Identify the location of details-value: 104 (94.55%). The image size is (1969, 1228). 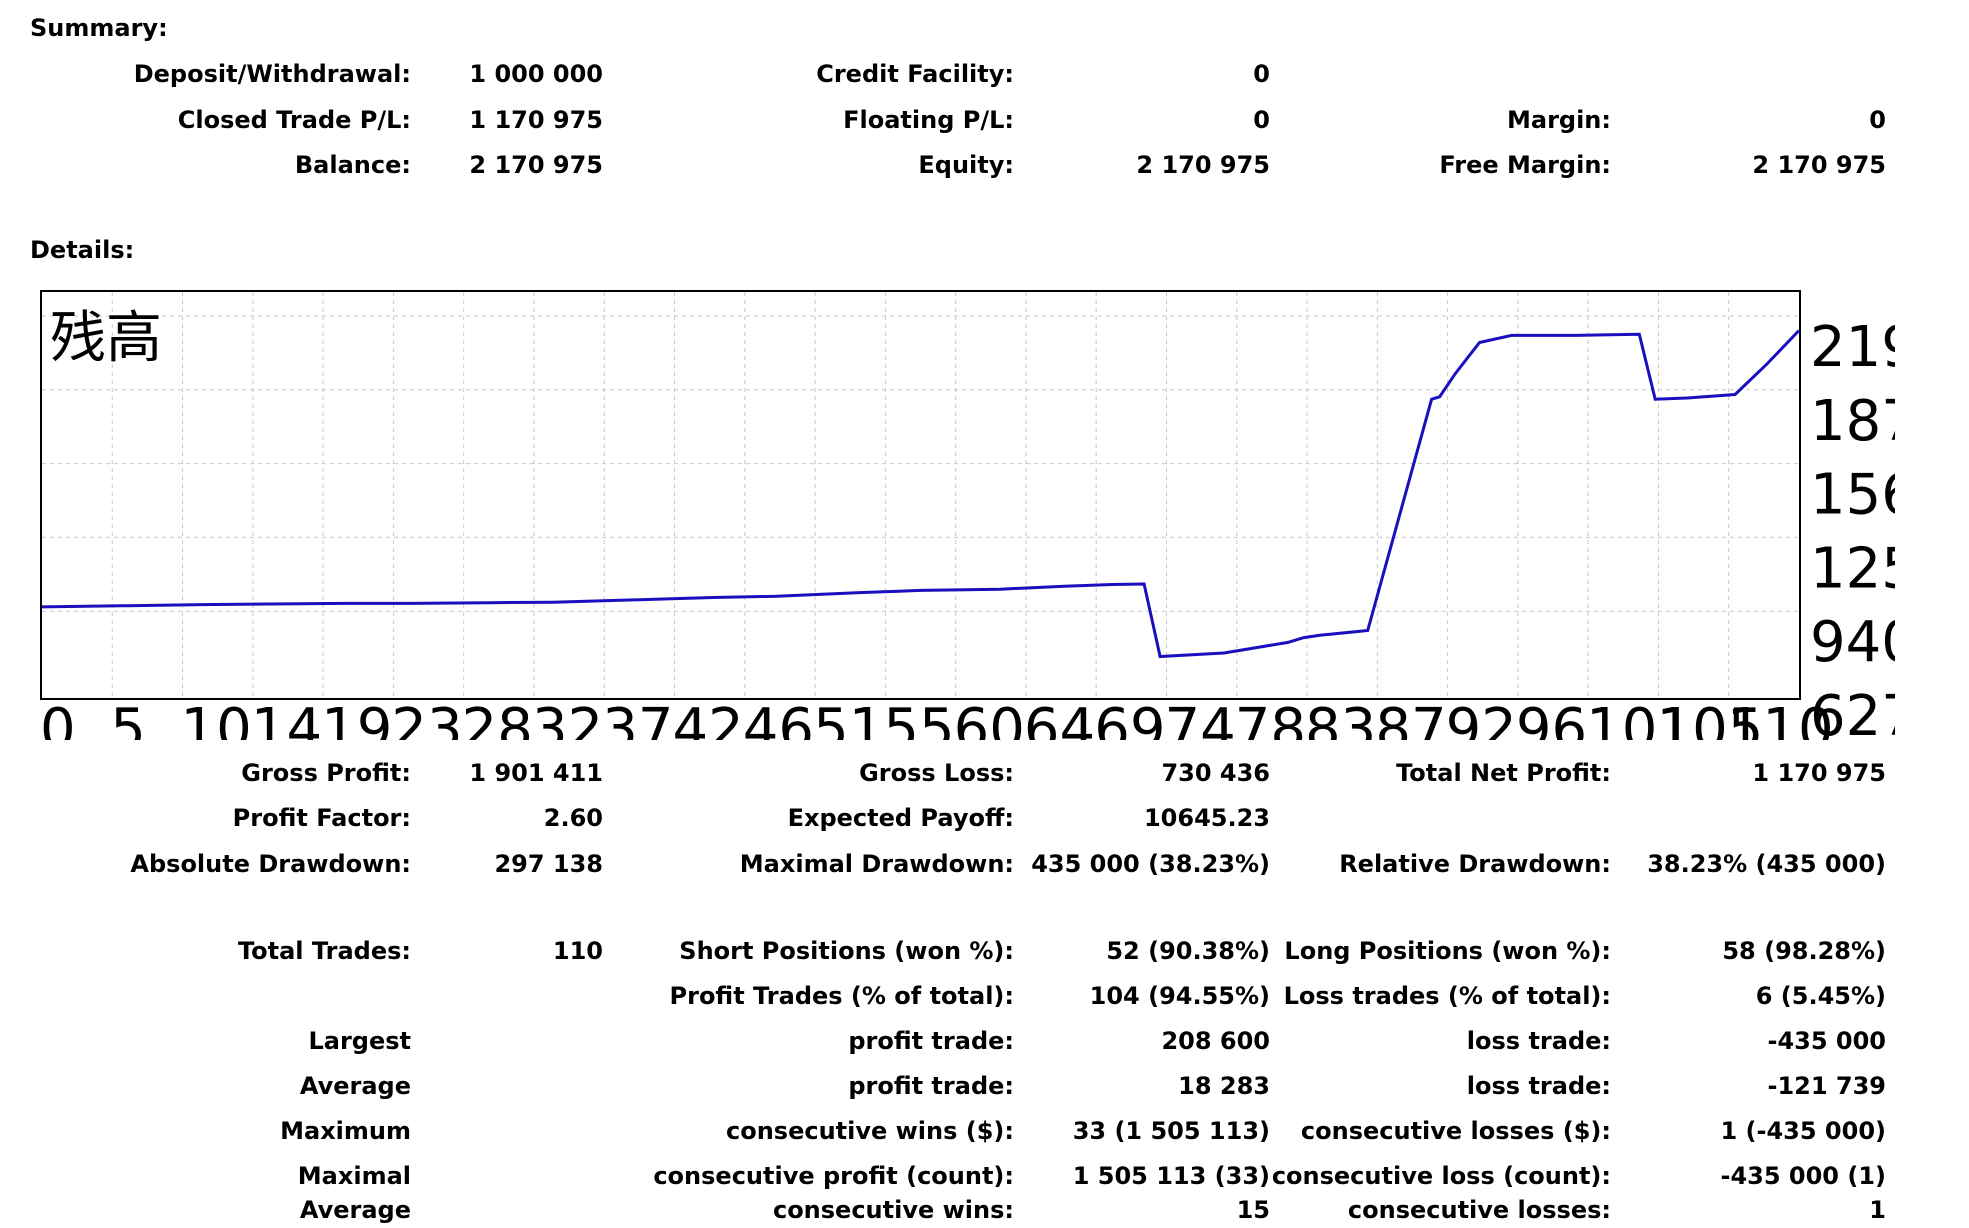
(1179, 996).